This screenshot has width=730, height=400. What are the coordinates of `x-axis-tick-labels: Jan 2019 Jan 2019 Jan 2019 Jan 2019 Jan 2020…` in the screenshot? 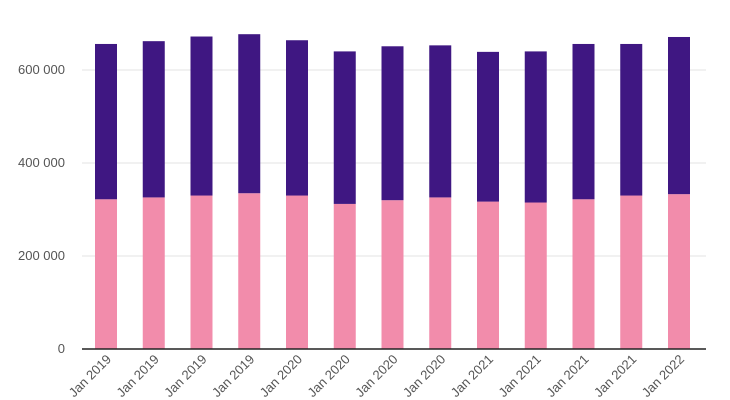 It's located at (376, 376).